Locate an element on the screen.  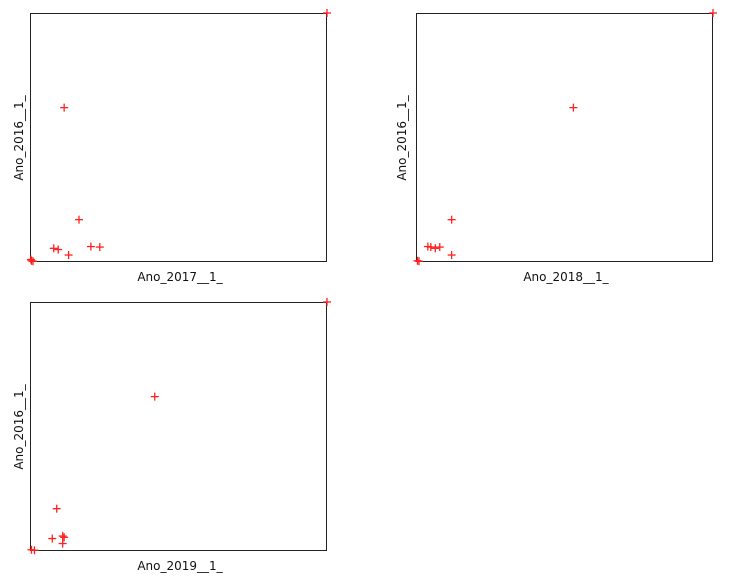
x-axis-label: Ano_2018__1_ is located at coordinates (566, 277).